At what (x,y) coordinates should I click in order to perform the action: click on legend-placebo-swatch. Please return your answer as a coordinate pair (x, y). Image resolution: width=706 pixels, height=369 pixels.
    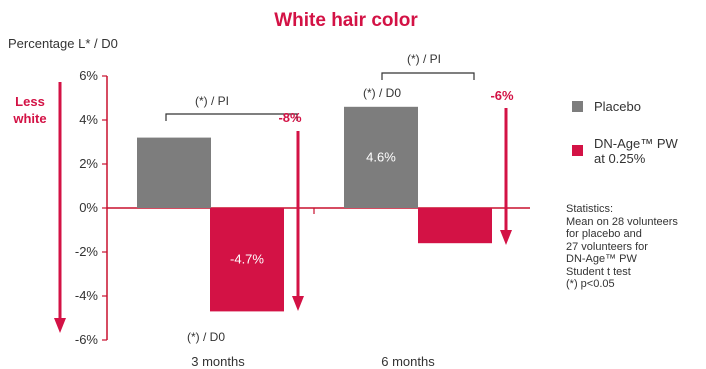
    Looking at the image, I should click on (577, 106).